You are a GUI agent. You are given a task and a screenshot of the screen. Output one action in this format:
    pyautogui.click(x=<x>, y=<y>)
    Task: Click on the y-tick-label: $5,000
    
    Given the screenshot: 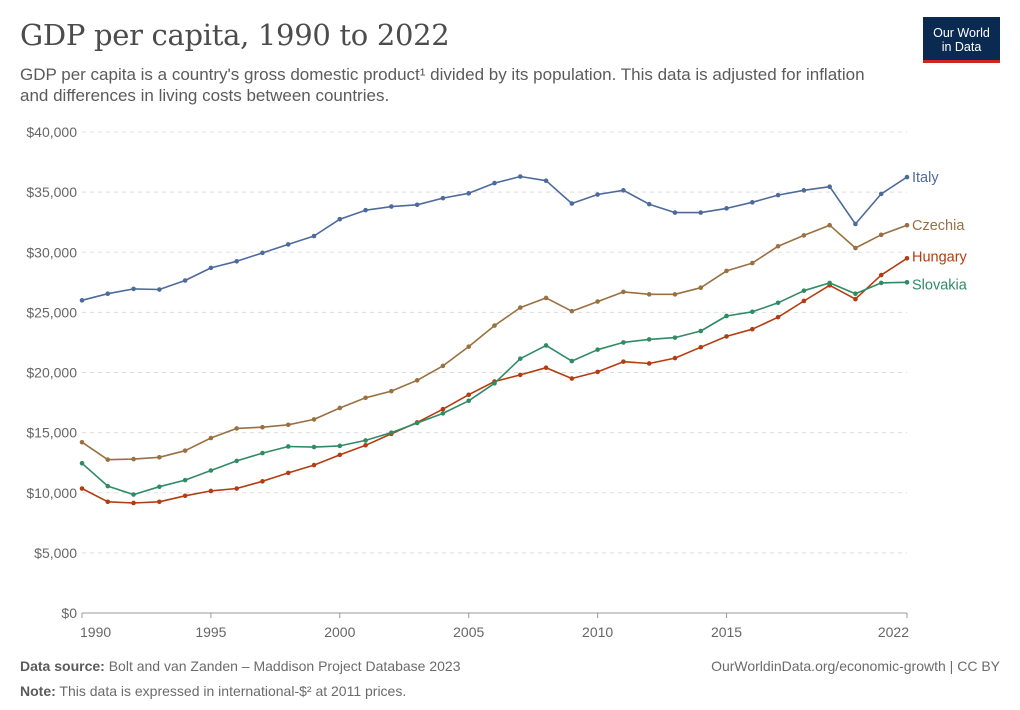 What is the action you would take?
    pyautogui.click(x=55, y=553)
    